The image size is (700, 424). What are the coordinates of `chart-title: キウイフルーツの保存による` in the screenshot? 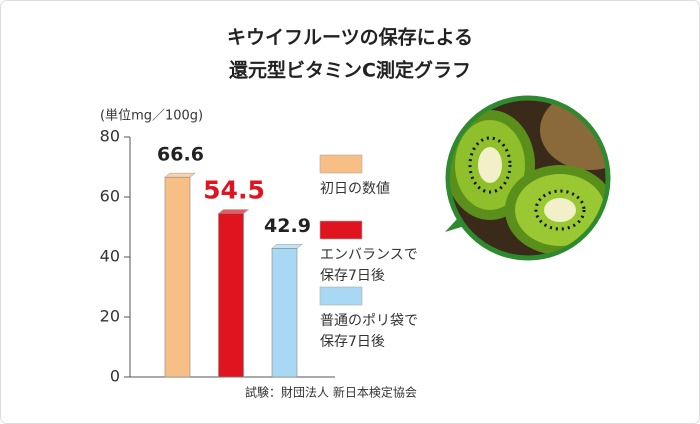 It's located at (350, 37).